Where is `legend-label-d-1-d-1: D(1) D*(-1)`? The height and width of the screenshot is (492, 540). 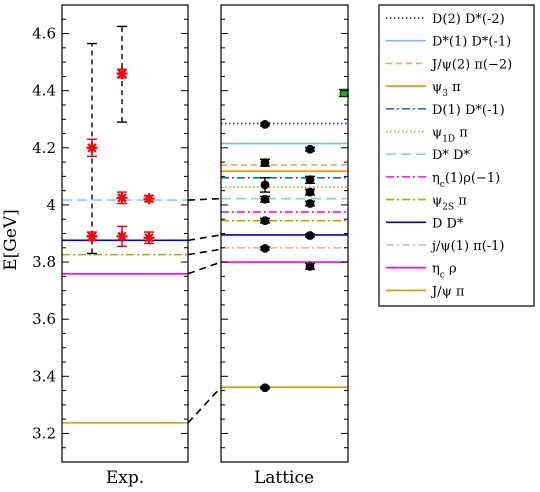 legend-label-d-1-d-1: D(1) D*(-1) is located at coordinates (468, 110).